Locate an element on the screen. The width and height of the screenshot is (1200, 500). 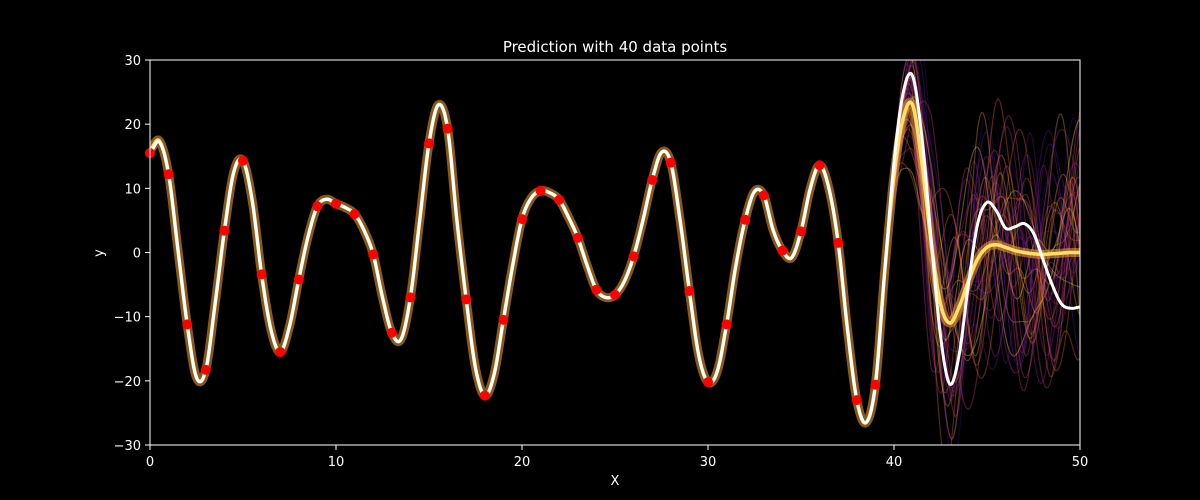
y-tick-label: 30 is located at coordinates (132, 61).